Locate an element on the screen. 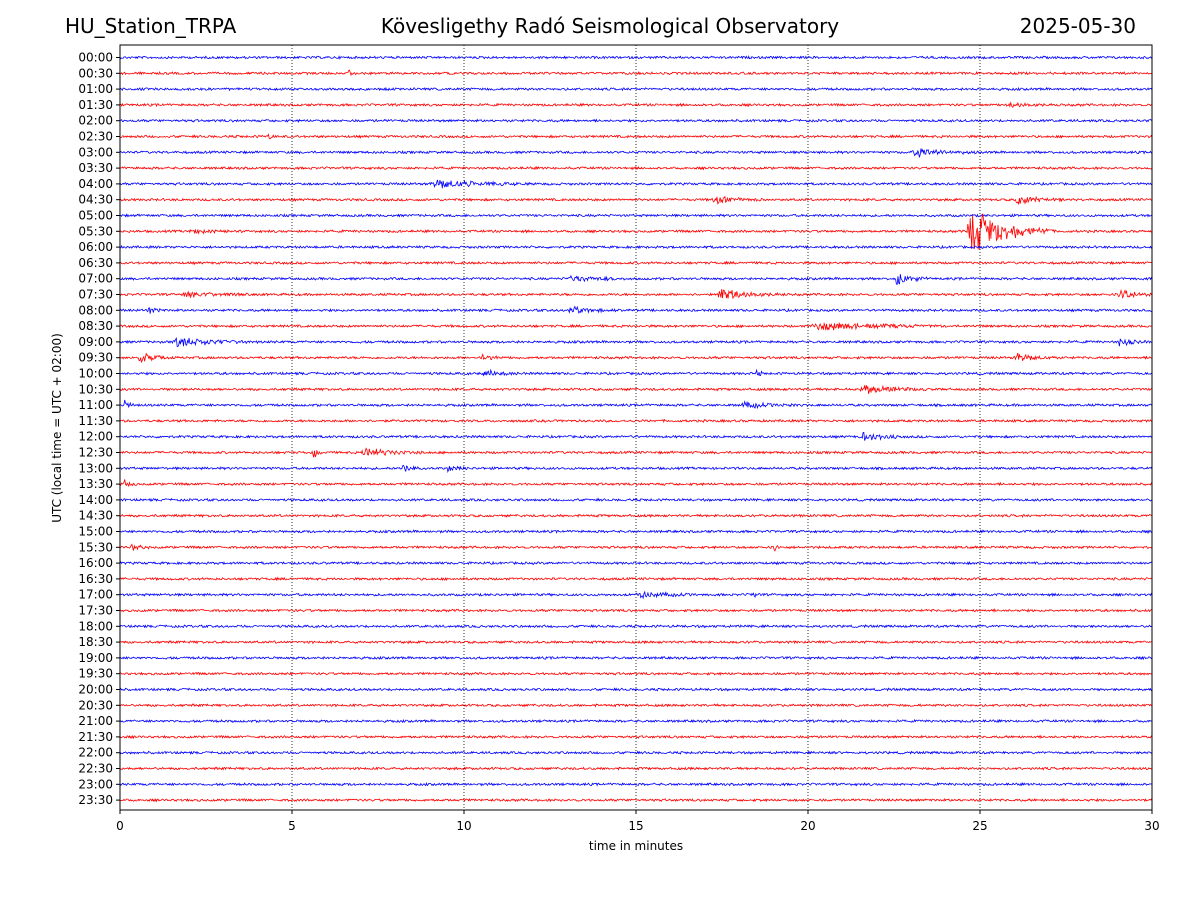 This screenshot has width=1200, height=900. y-tick-label: 13:30 is located at coordinates (95, 484).